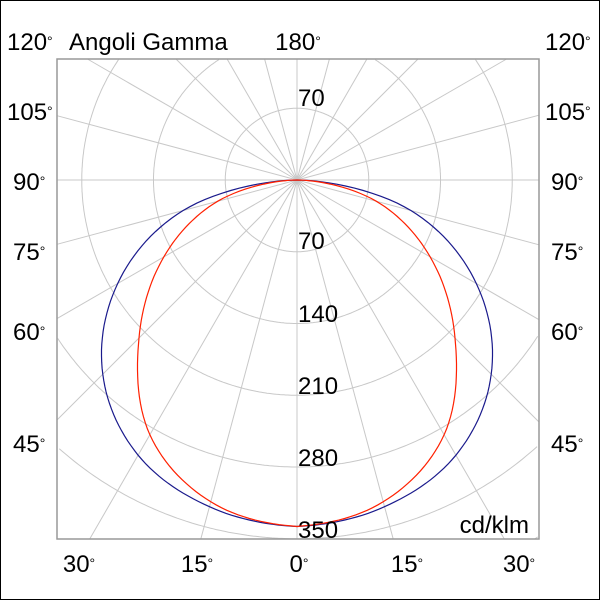 The image size is (600, 600). I want to click on angle-label-120-left: 120°, so click(30, 42).